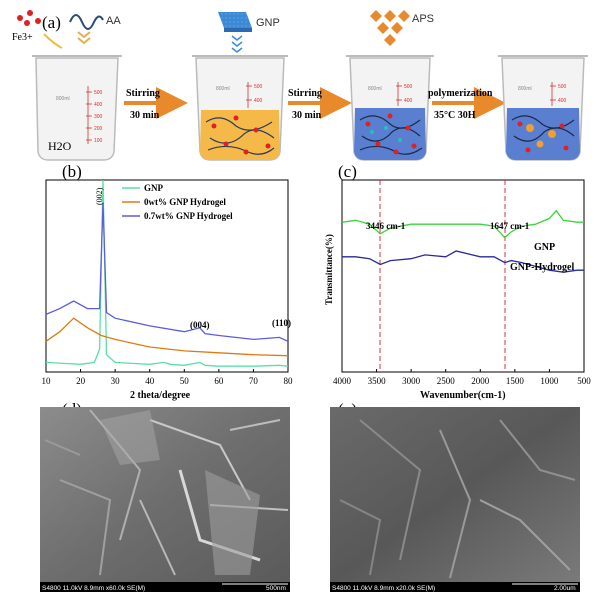  Describe the element at coordinates (98, 129) in the screenshot. I see `scale-label: 200` at that location.